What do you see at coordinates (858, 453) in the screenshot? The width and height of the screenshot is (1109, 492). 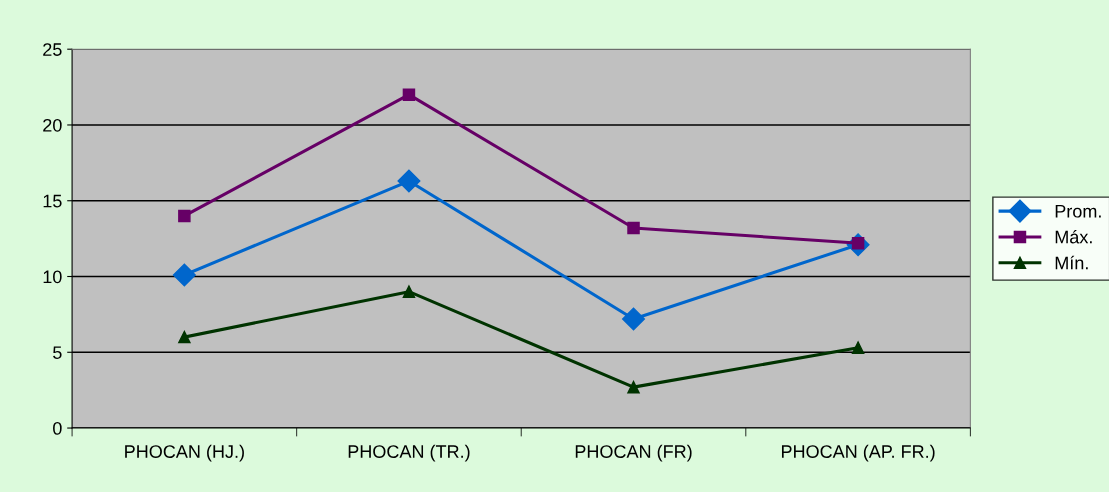 I see `x-tick-label: PHOCAN (AP. FR.)` at bounding box center [858, 453].